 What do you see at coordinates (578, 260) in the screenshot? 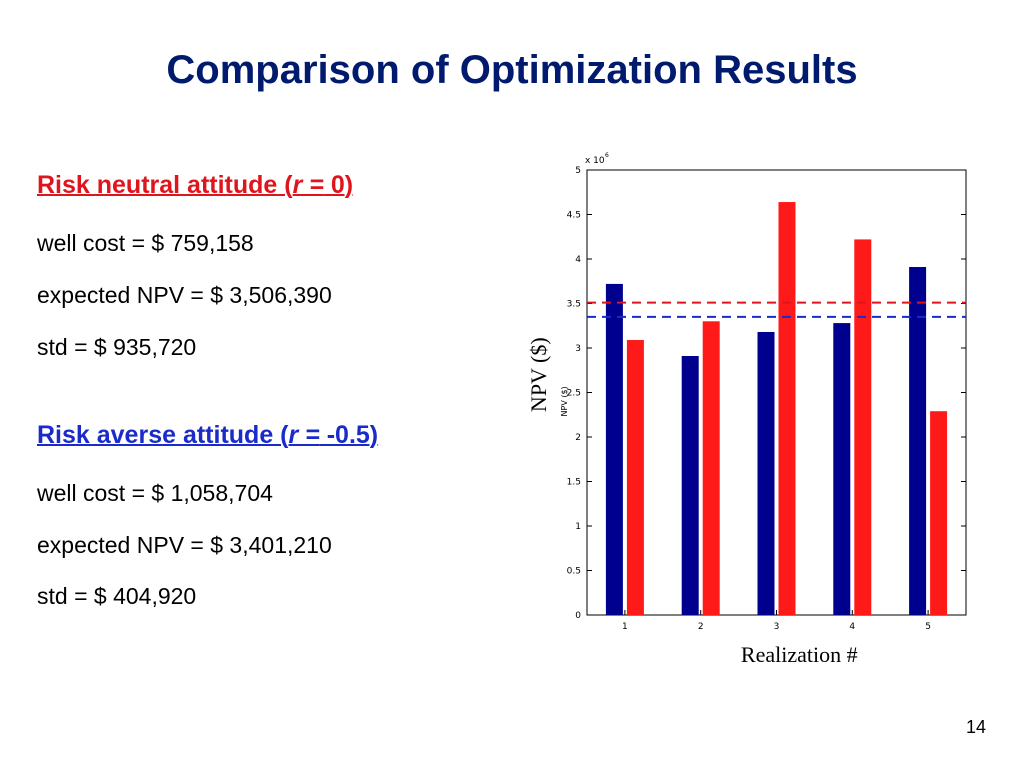
I see `y-tick-label: 4` at bounding box center [578, 260].